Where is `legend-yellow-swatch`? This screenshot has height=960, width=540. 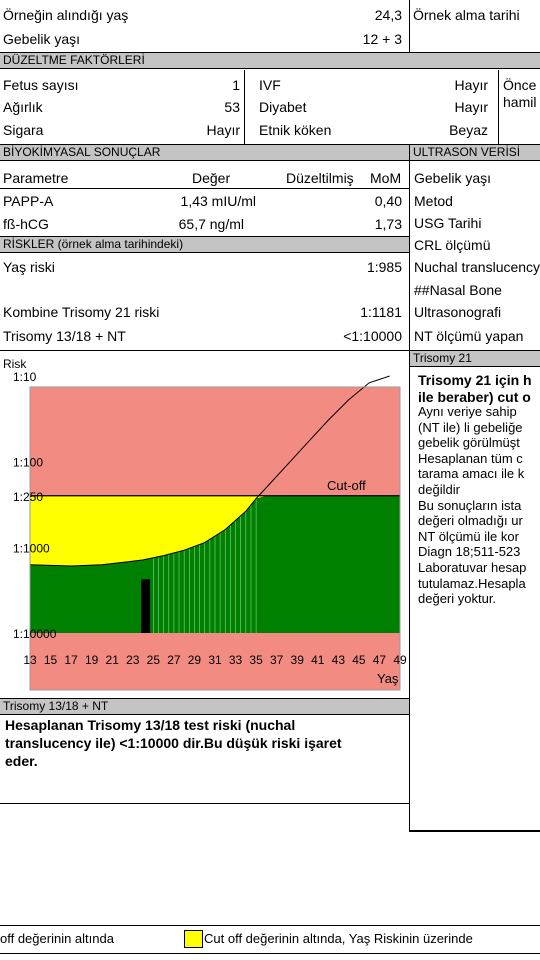
legend-yellow-swatch is located at coordinates (193, 939).